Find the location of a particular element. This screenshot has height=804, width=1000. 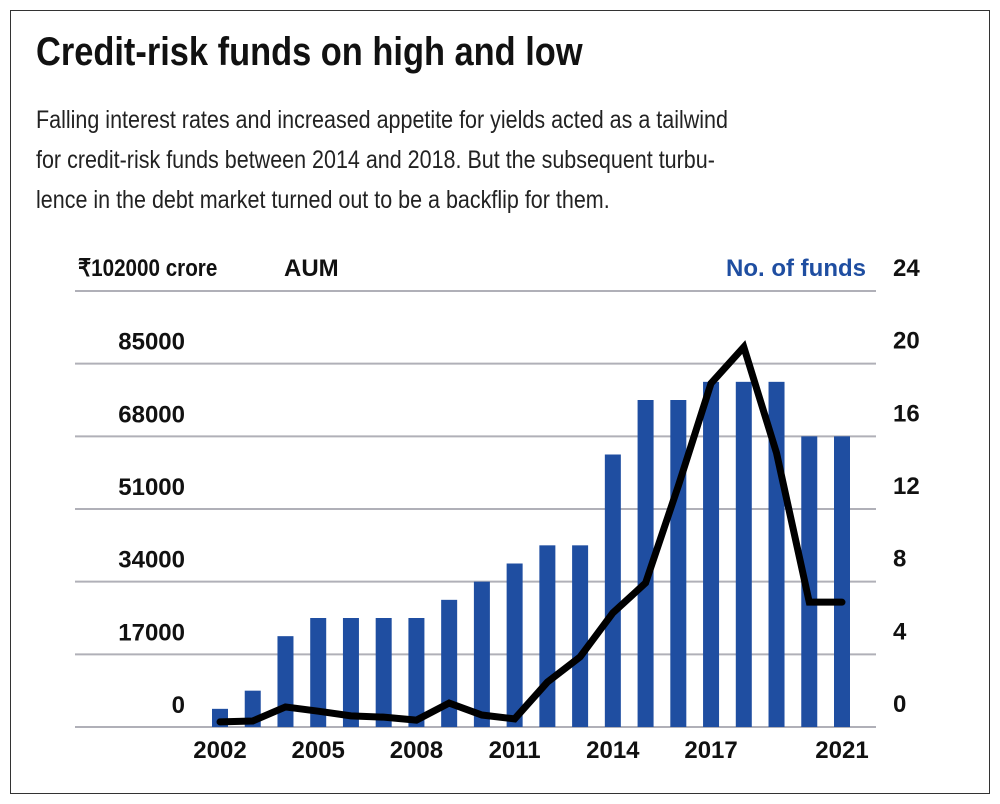

bar-2018 is located at coordinates (743, 554).